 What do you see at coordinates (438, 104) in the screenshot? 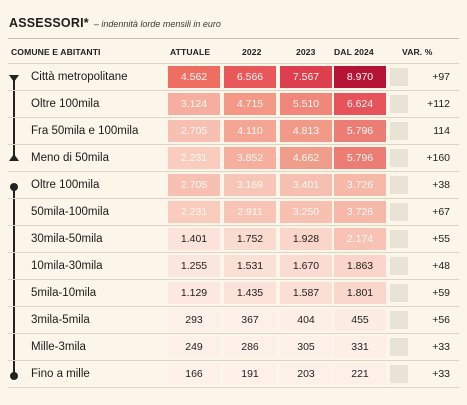
I see `variation-value: +112` at bounding box center [438, 104].